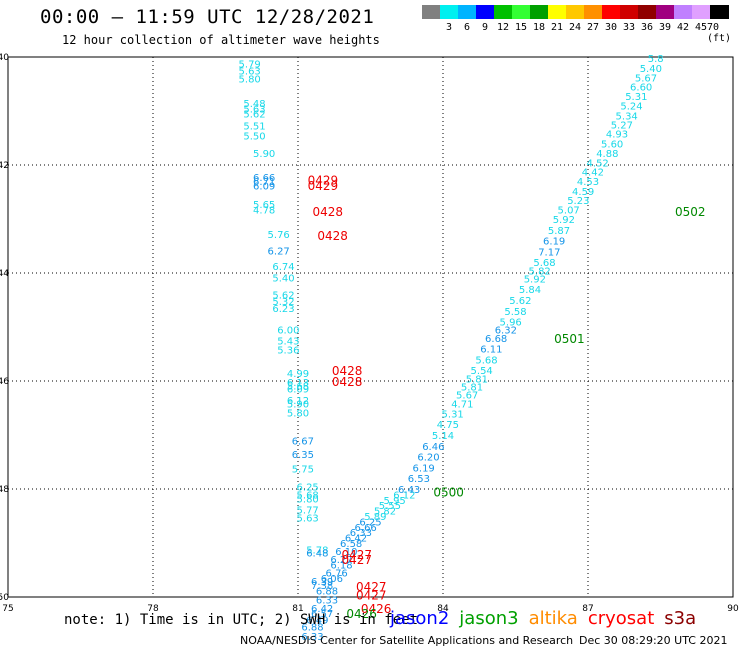 Image resolution: width=740 pixels, height=650 pixels. Describe the element at coordinates (207, 17) in the screenshot. I see `chart-title: 00:00 – 11:59 UTC 12/28/2021` at that location.